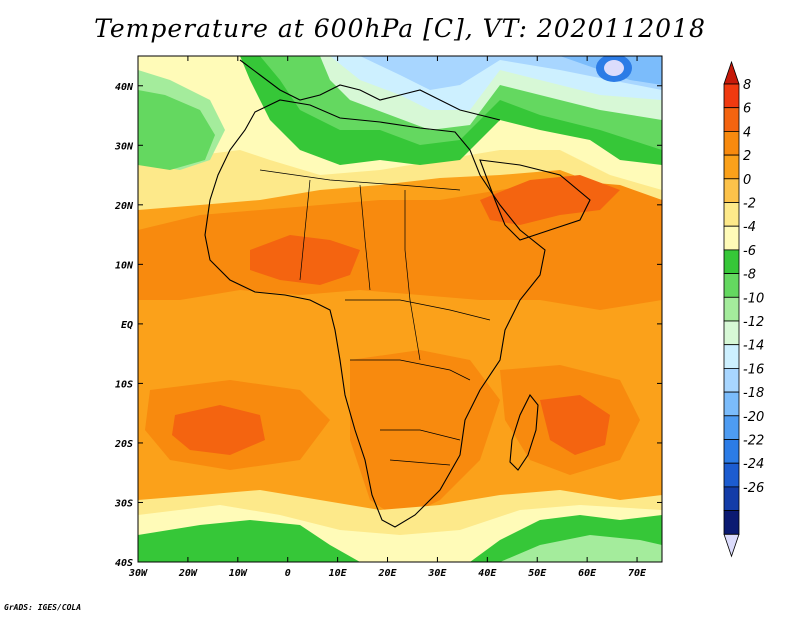  I want to click on colorbar-label: -10, so click(753, 298).